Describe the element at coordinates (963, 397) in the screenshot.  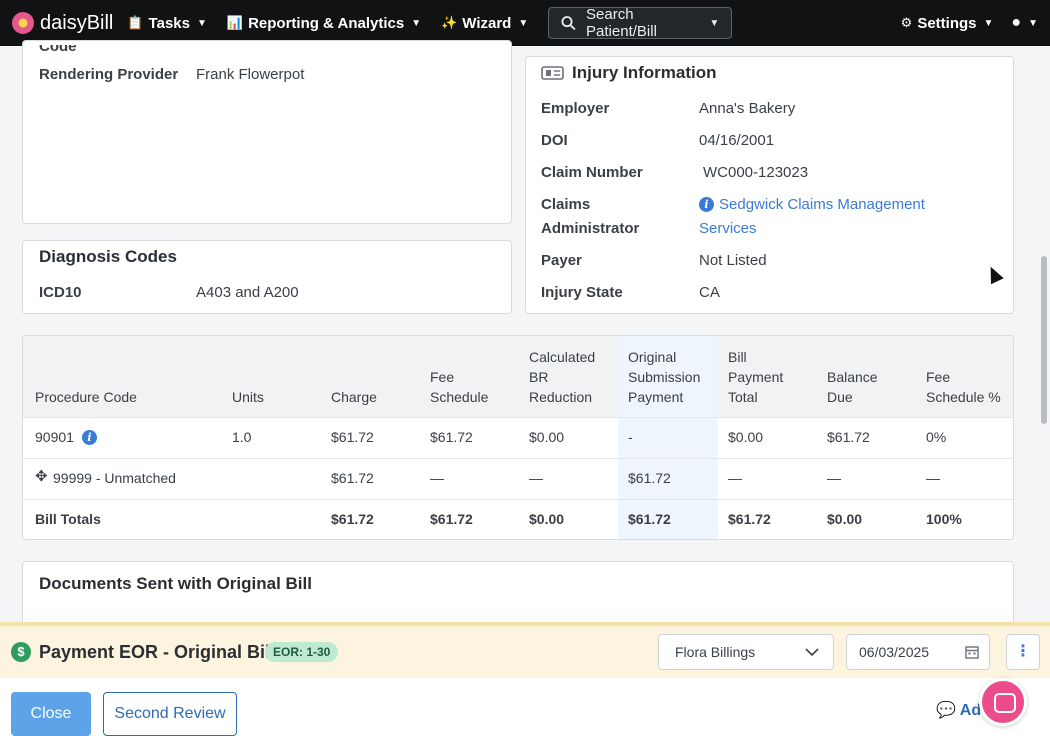
I see `header-fee-schedule-percent: Schedule %` at that location.